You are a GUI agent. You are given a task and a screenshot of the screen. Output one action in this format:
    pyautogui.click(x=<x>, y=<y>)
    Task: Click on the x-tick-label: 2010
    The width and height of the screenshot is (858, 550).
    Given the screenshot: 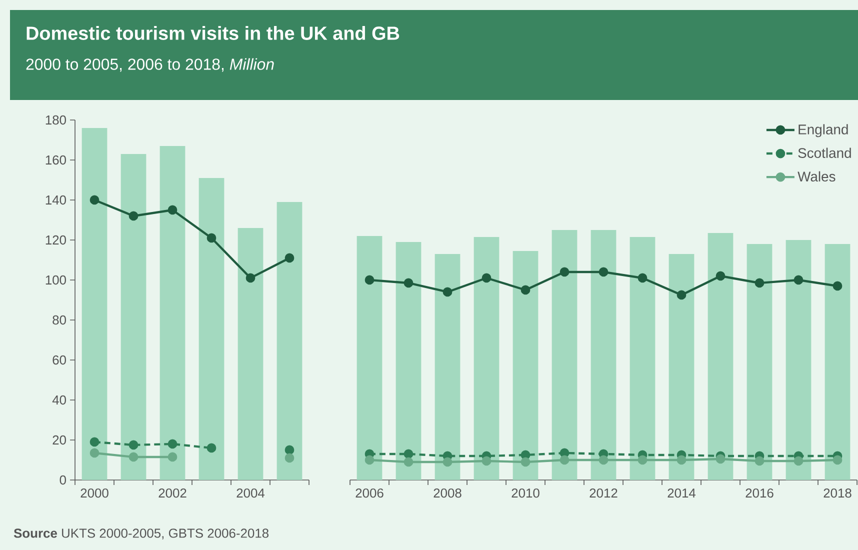 What is the action you would take?
    pyautogui.click(x=526, y=493)
    